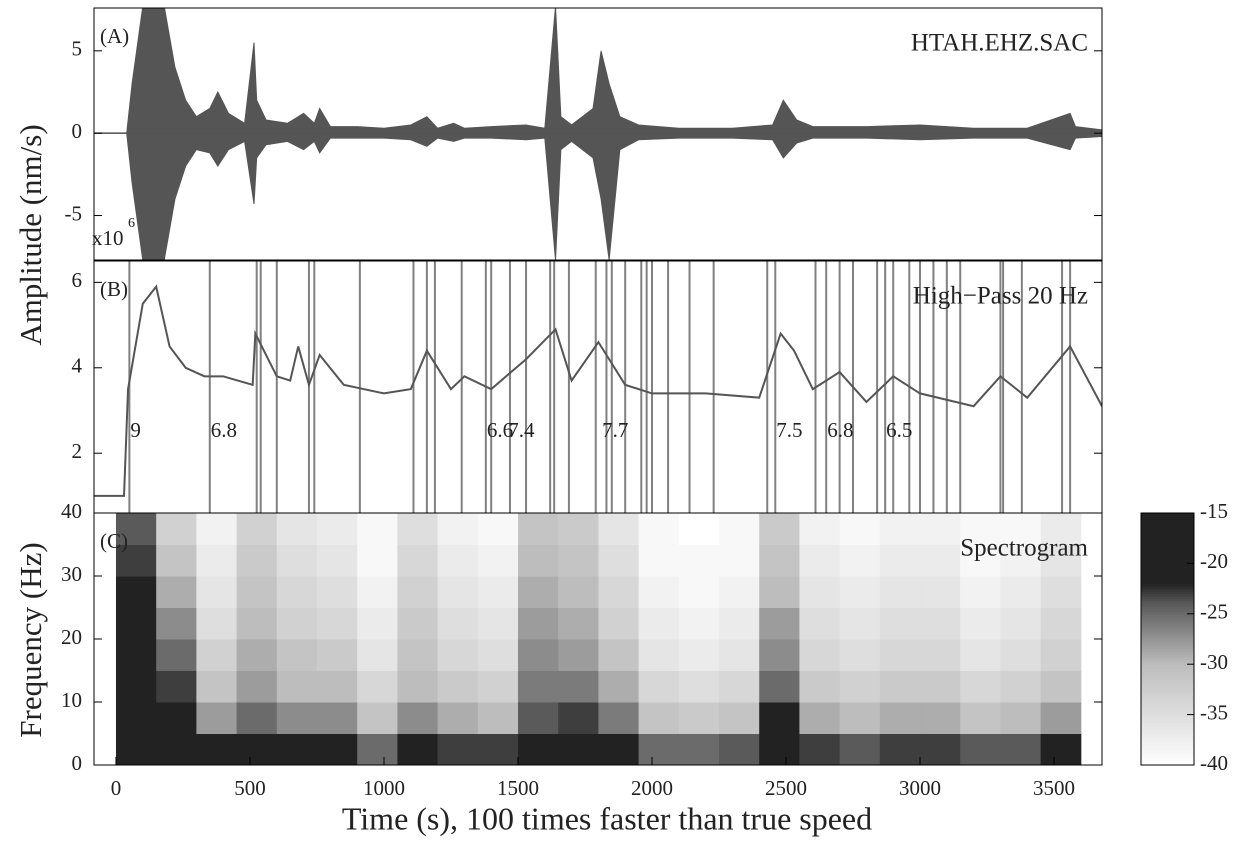 The image size is (1253, 842). What do you see at coordinates (116, 788) in the screenshot?
I see `x-tick-label: 0` at bounding box center [116, 788].